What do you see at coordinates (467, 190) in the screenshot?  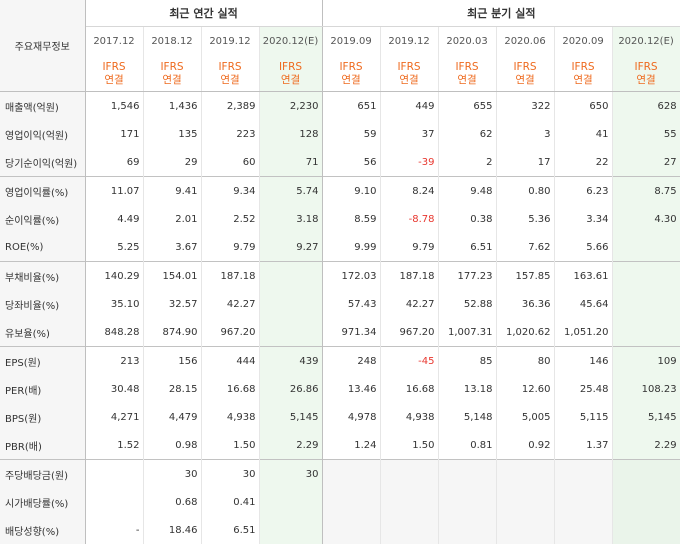 I see `table-cell: 9.48` at bounding box center [467, 190].